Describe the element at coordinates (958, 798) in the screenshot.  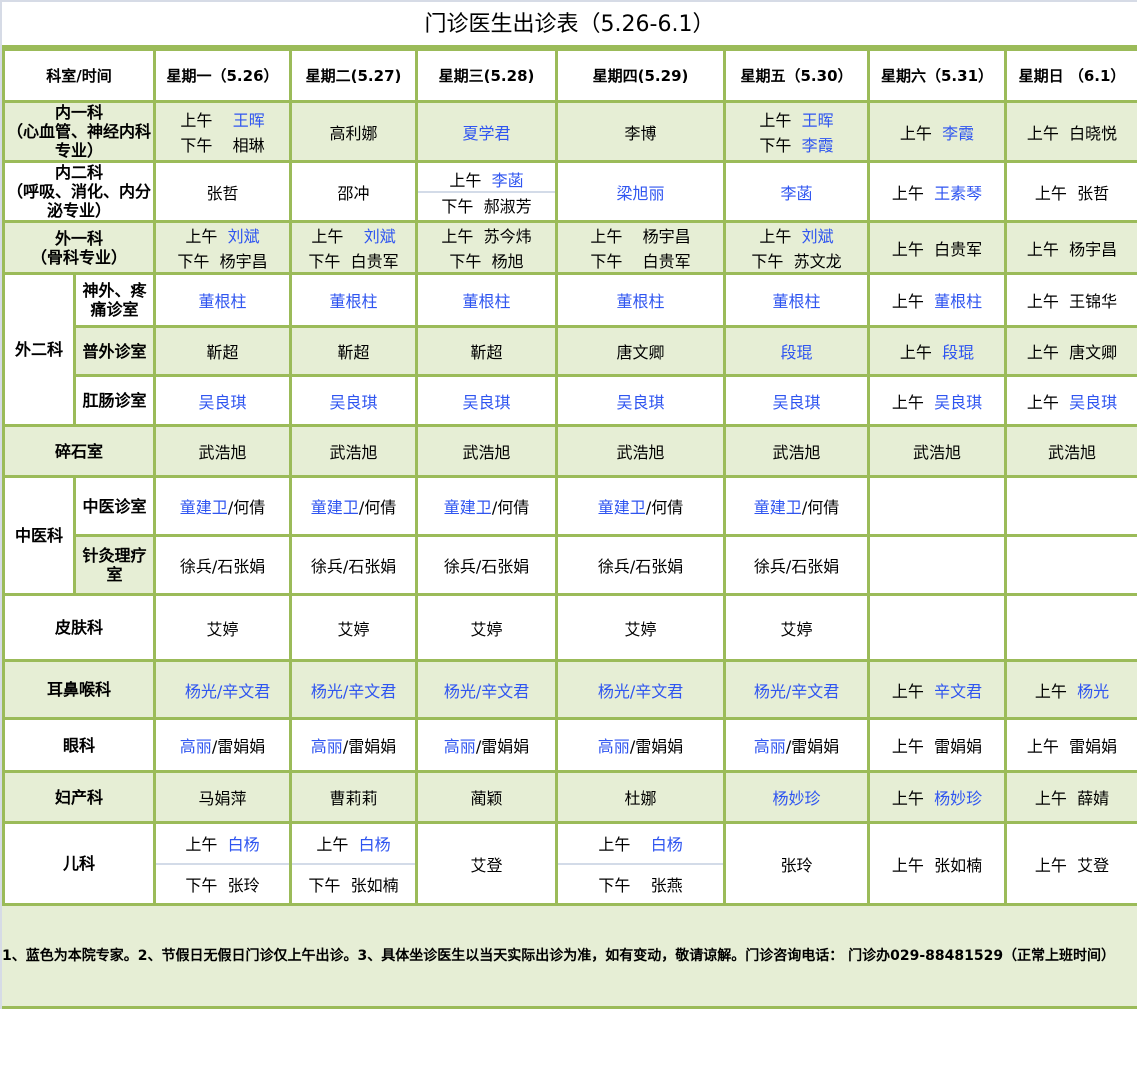
I see `expert-doctor-name: 杨妙珍` at that location.